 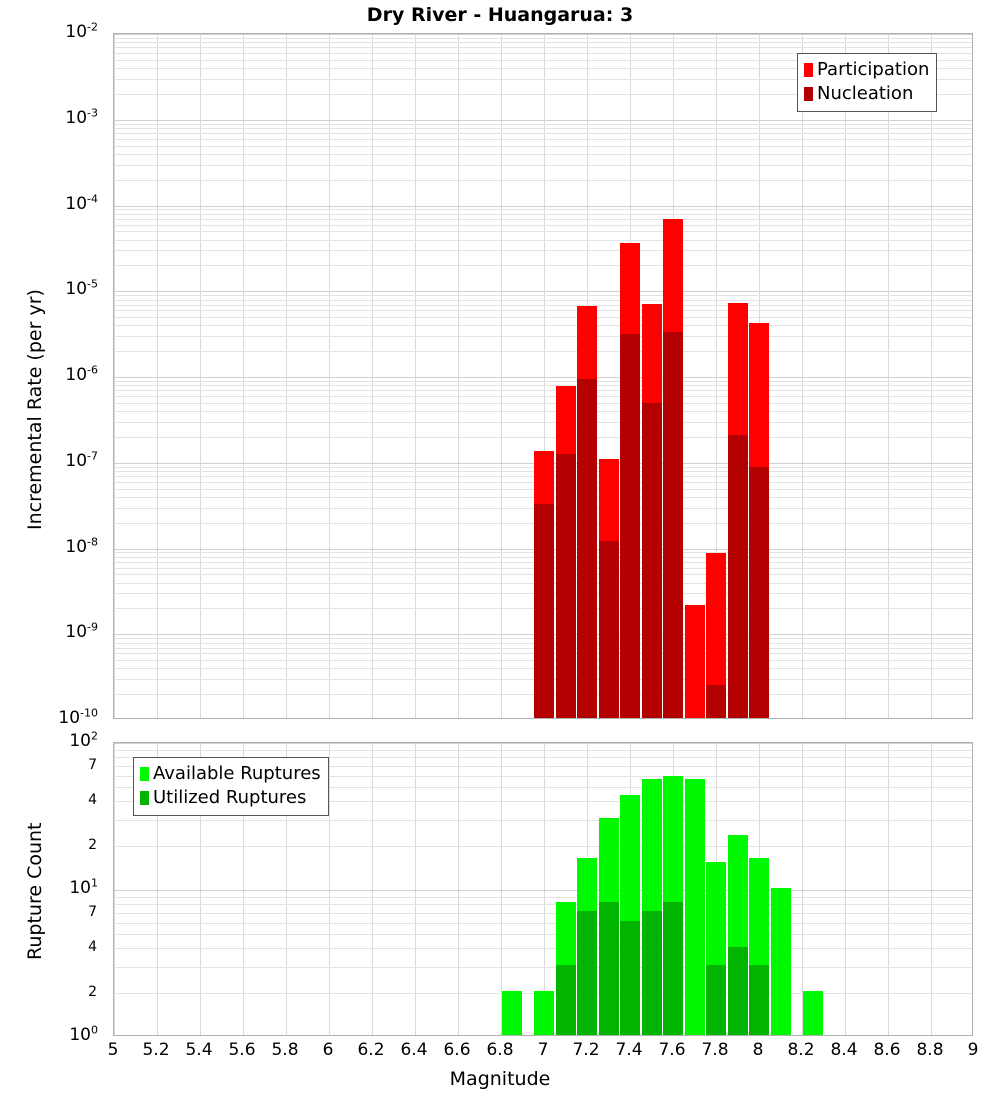 I want to click on bottom-y-axis-title: Rupture Count, so click(x=35, y=891).